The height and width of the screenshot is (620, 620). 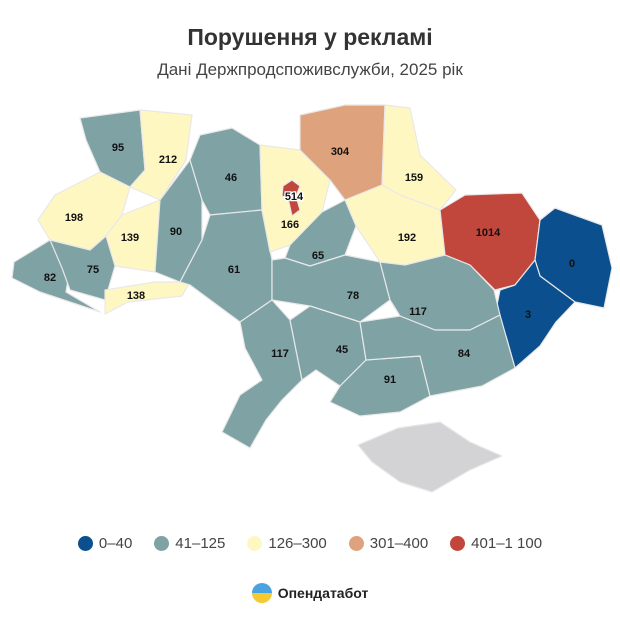 What do you see at coordinates (93, 270) in the screenshot?
I see `region-value-label: 75` at bounding box center [93, 270].